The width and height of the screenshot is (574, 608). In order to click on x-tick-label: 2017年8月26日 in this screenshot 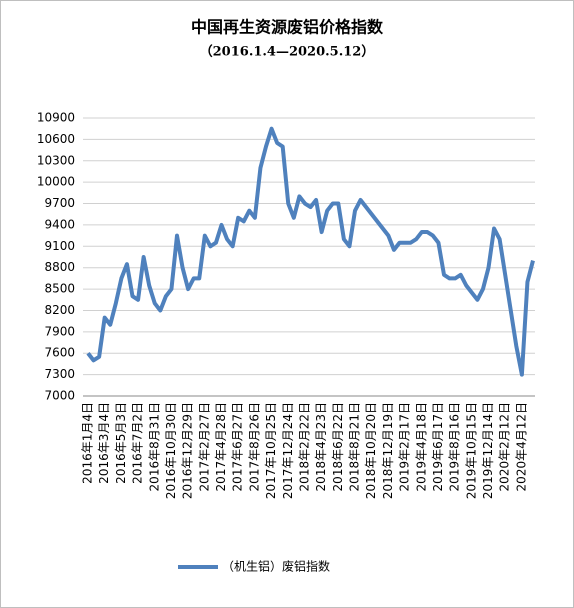, I will do `click(254, 446)`.